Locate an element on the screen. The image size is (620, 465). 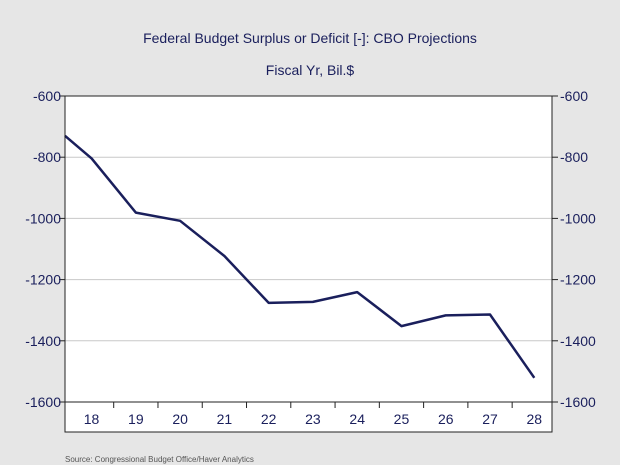
x-tick-label: 19 is located at coordinates (136, 419).